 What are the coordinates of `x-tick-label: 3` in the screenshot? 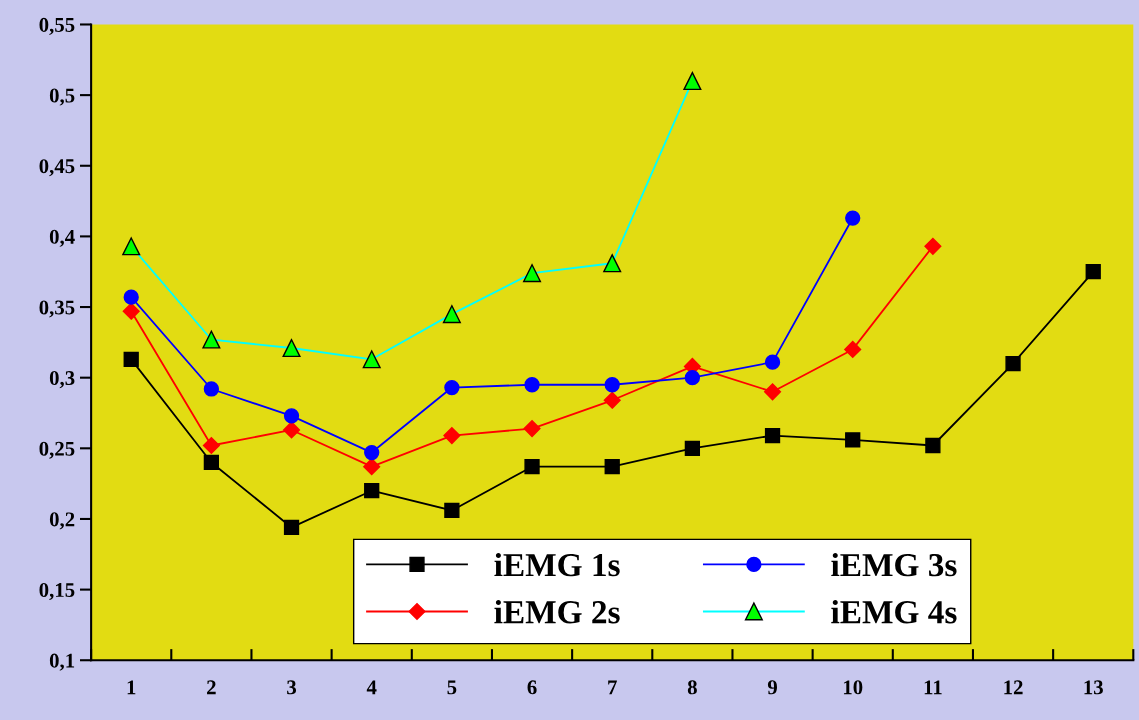 It's located at (292, 687).